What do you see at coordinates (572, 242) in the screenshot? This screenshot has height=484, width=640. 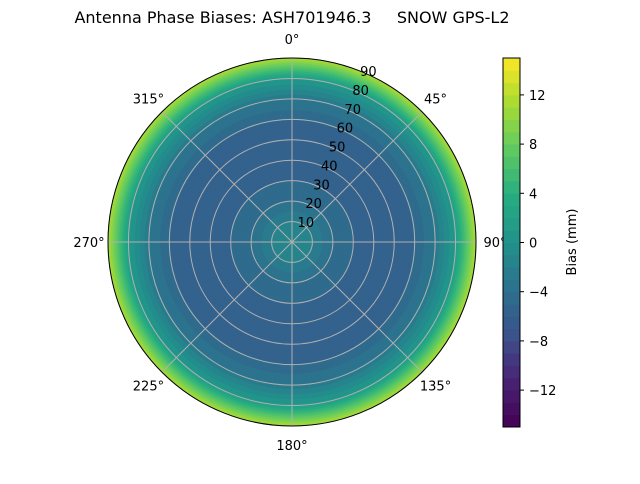 I see `colorbar-label: Bias (mm)` at bounding box center [572, 242].